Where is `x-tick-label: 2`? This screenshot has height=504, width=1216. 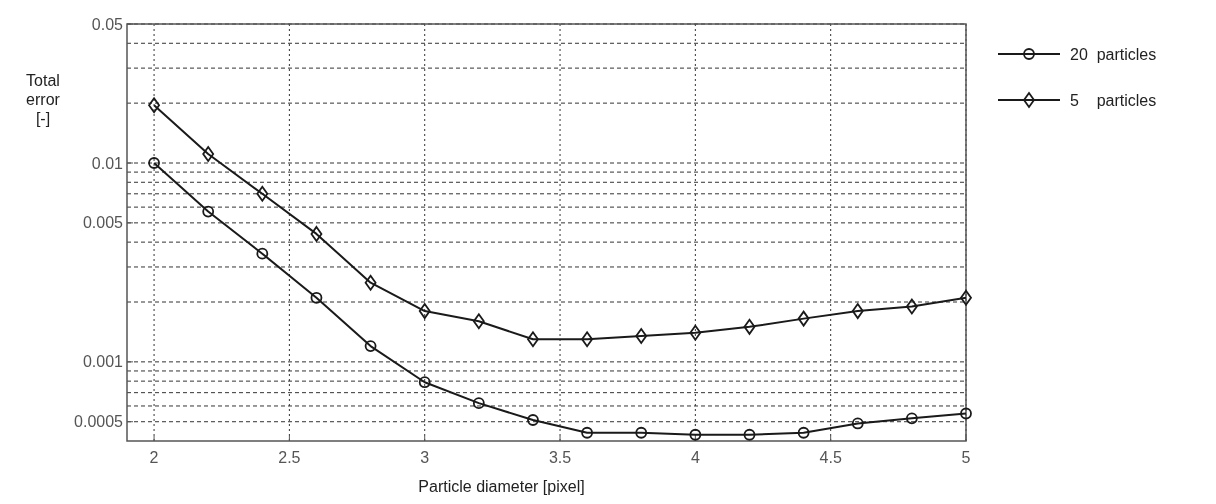 x-tick-label: 2 is located at coordinates (154, 457).